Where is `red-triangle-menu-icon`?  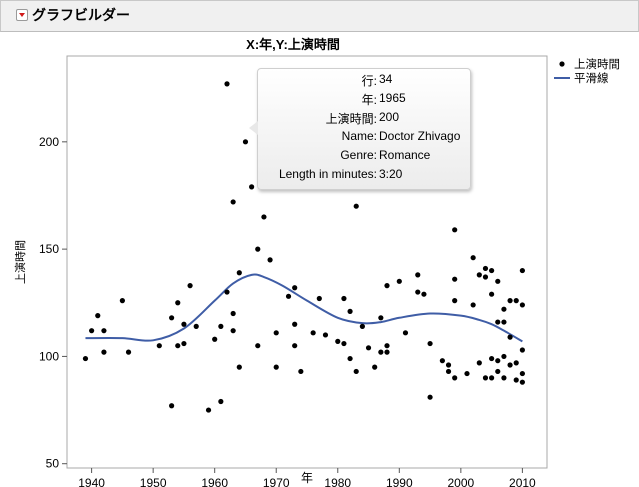 red-triangle-menu-icon is located at coordinates (22, 15).